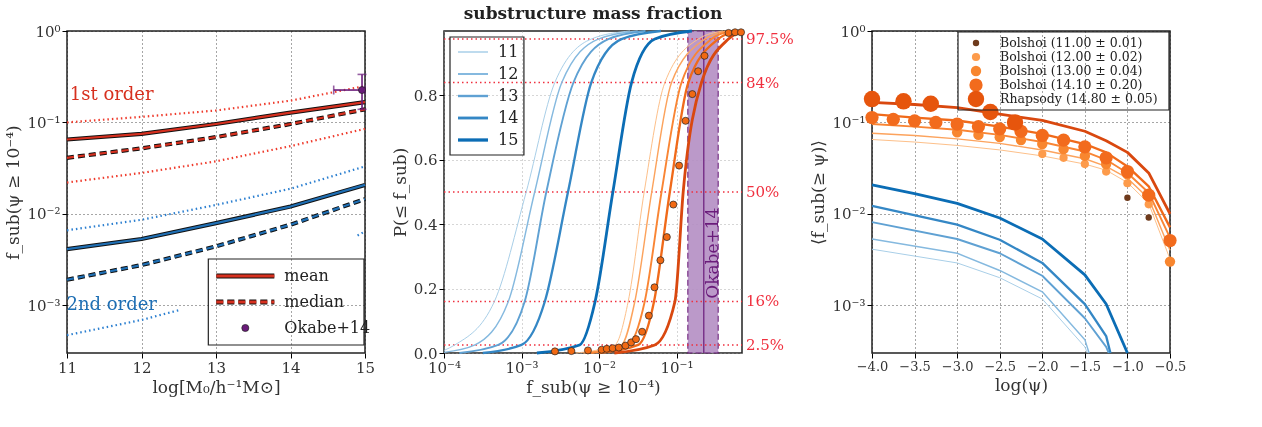 Image resolution: width=1262 pixels, height=427 pixels. I want to click on legend-label: Bolshoi (13.00 ± 0.04), so click(1071, 70).